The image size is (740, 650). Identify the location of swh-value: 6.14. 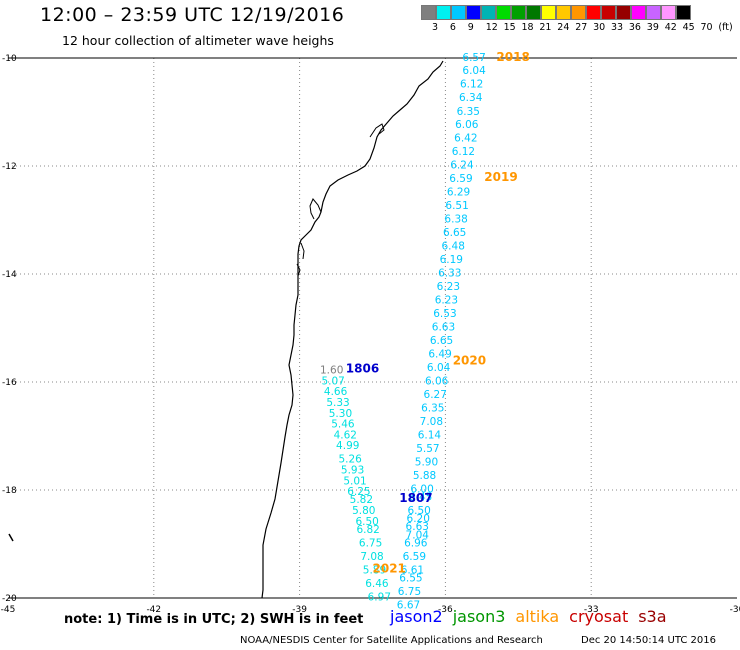
(430, 435).